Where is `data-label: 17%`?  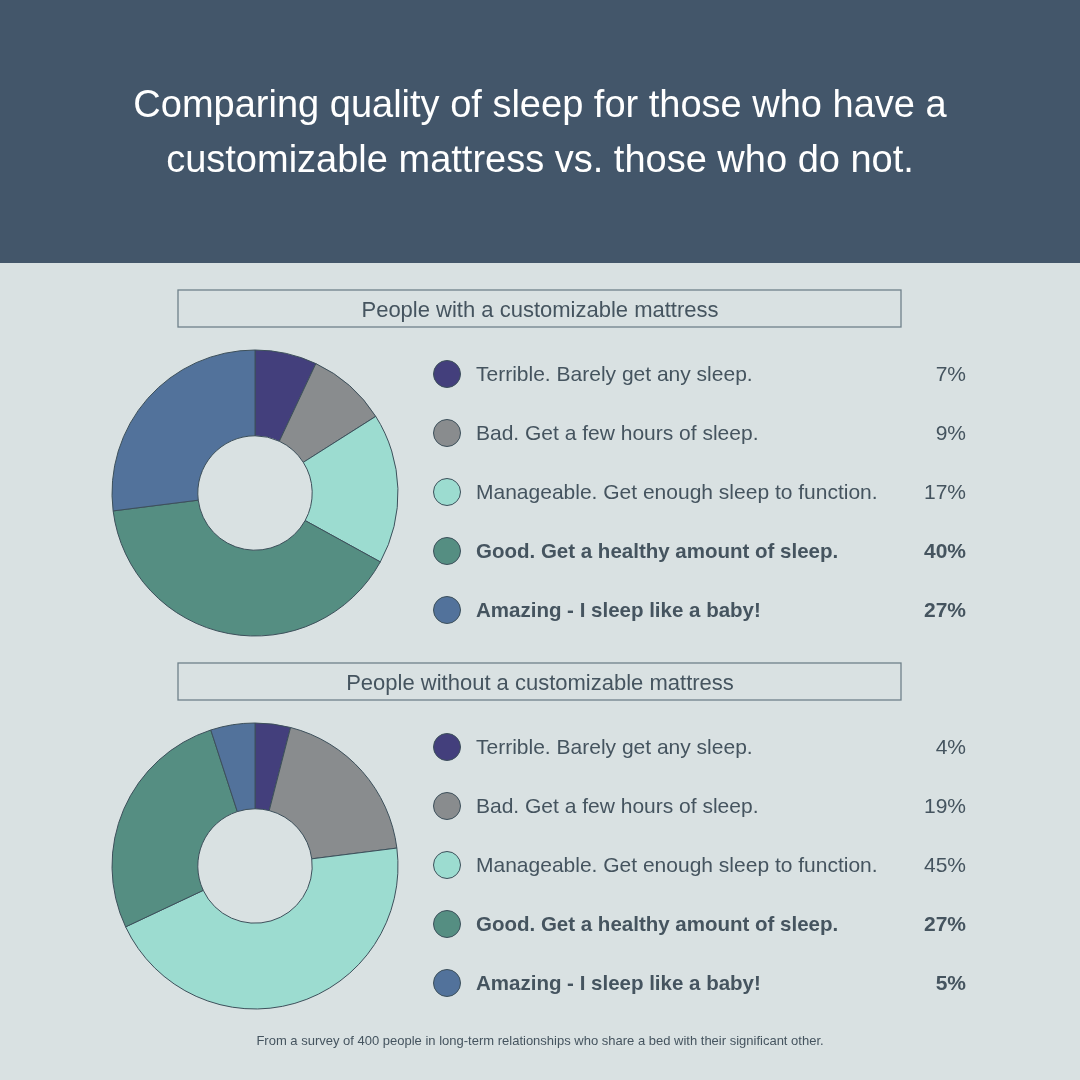
data-label: 17% is located at coordinates (944, 491).